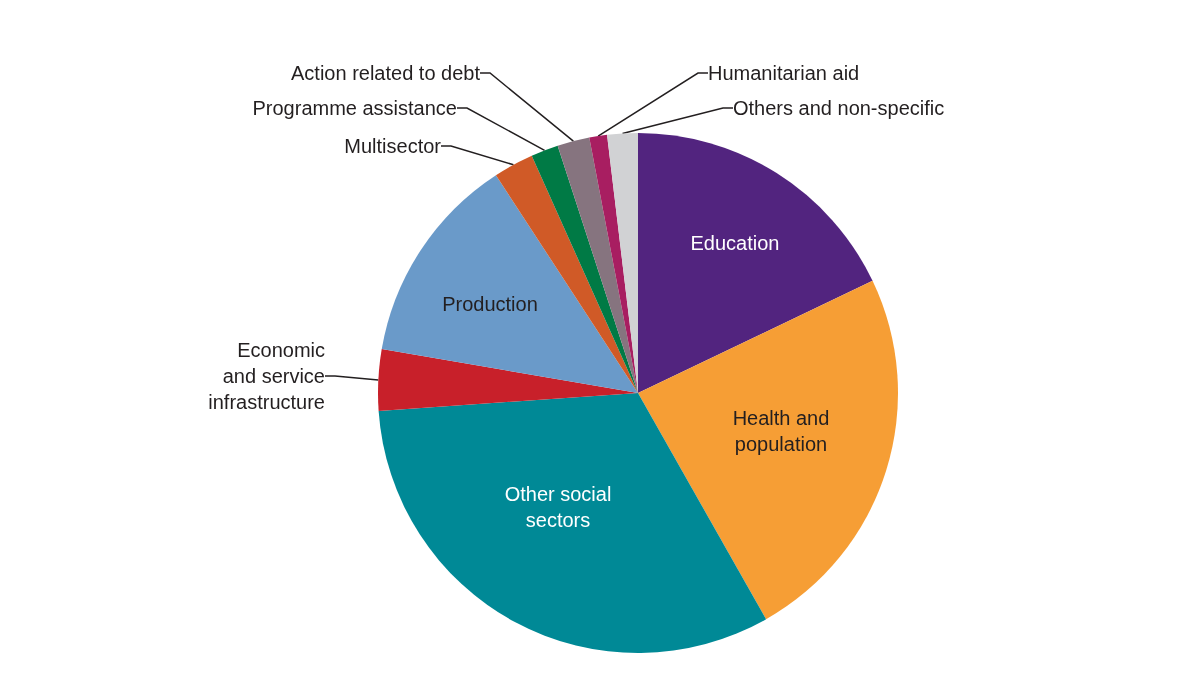 The image size is (1195, 677). I want to click on slice-label: Programme assistance, so click(354, 108).